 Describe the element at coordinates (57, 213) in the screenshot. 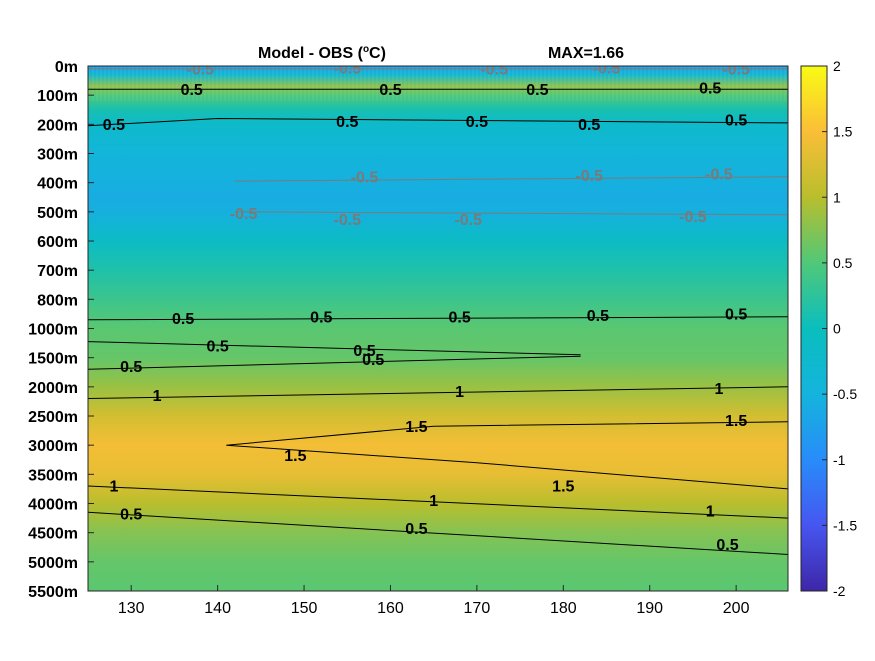

I see `y-tick-label: 500m` at that location.